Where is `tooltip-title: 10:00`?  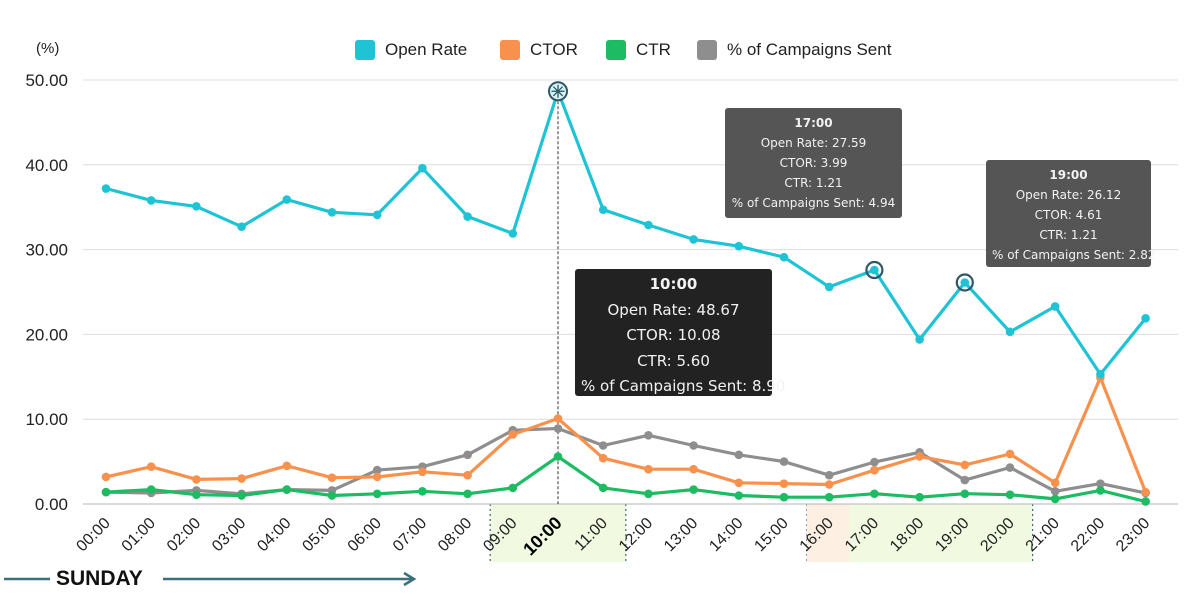
tooltip-title: 10:00 is located at coordinates (673, 284).